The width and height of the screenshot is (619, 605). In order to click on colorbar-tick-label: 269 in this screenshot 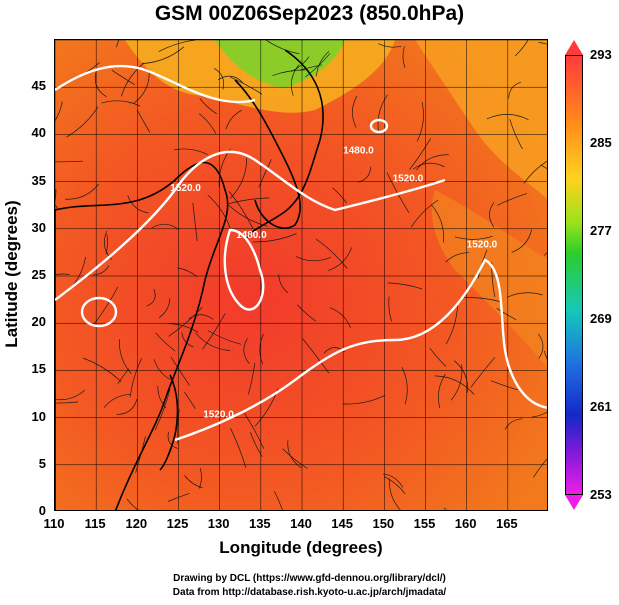, I will do `click(601, 318)`.